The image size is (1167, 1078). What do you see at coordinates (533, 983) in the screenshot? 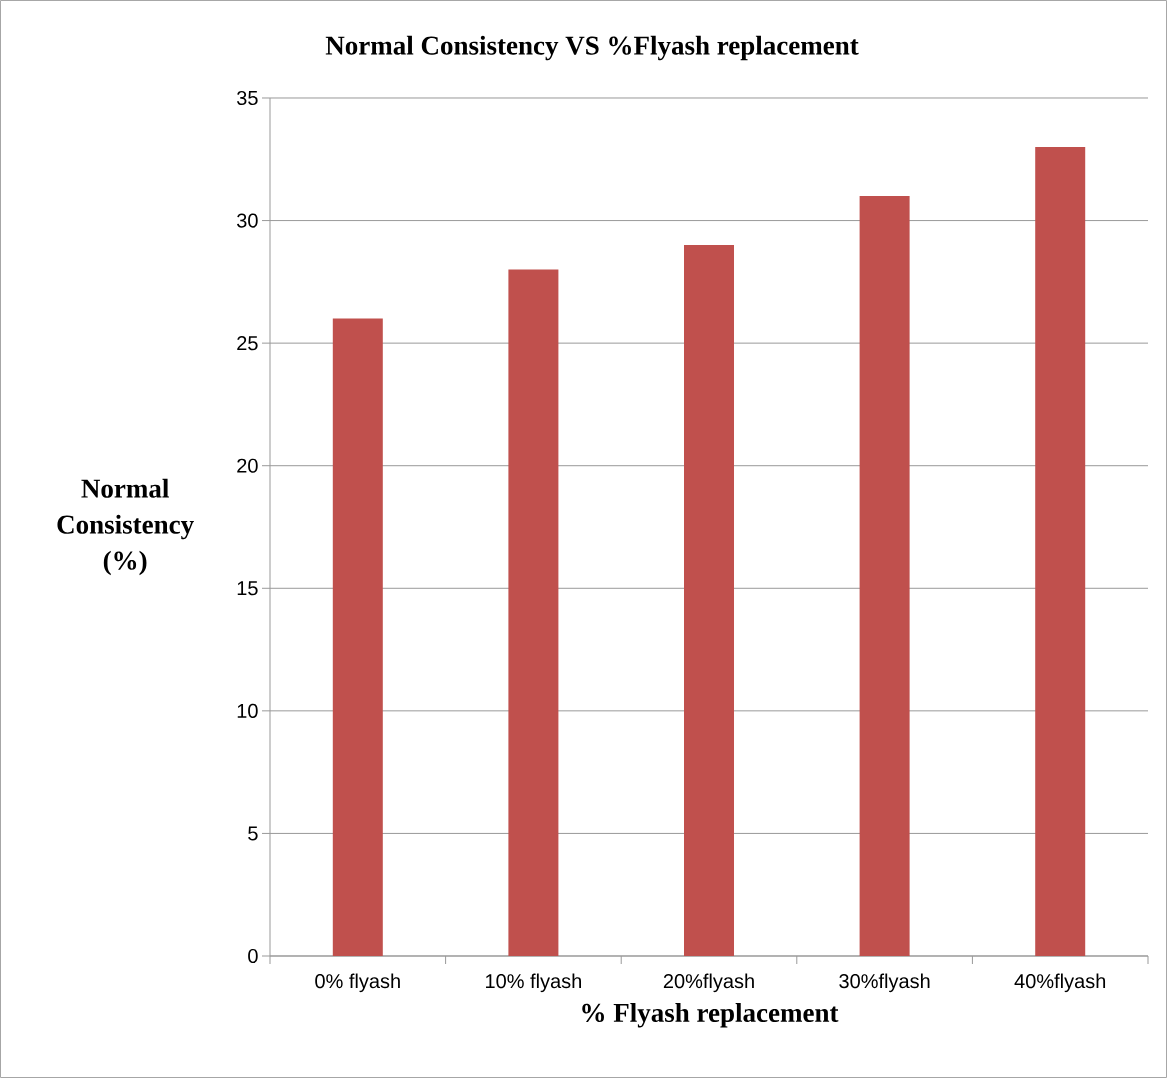
I see `x-tick-label: 10% flyash` at bounding box center [533, 983].